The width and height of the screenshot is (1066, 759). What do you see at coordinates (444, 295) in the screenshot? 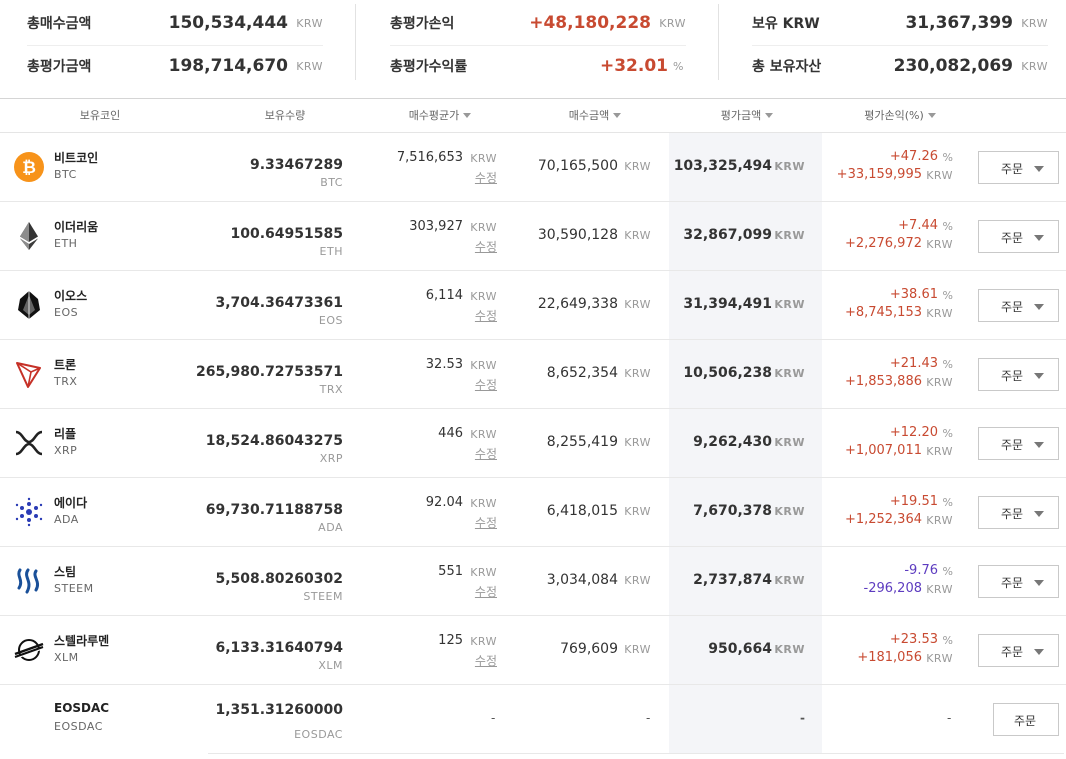
I see `avg-buy-price: 6,114` at bounding box center [444, 295].